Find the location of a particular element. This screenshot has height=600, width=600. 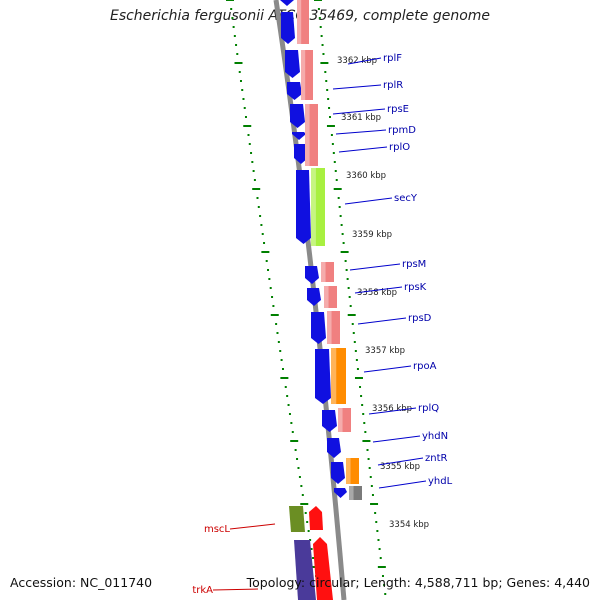

gene-label: zntR is located at coordinates (436, 458).